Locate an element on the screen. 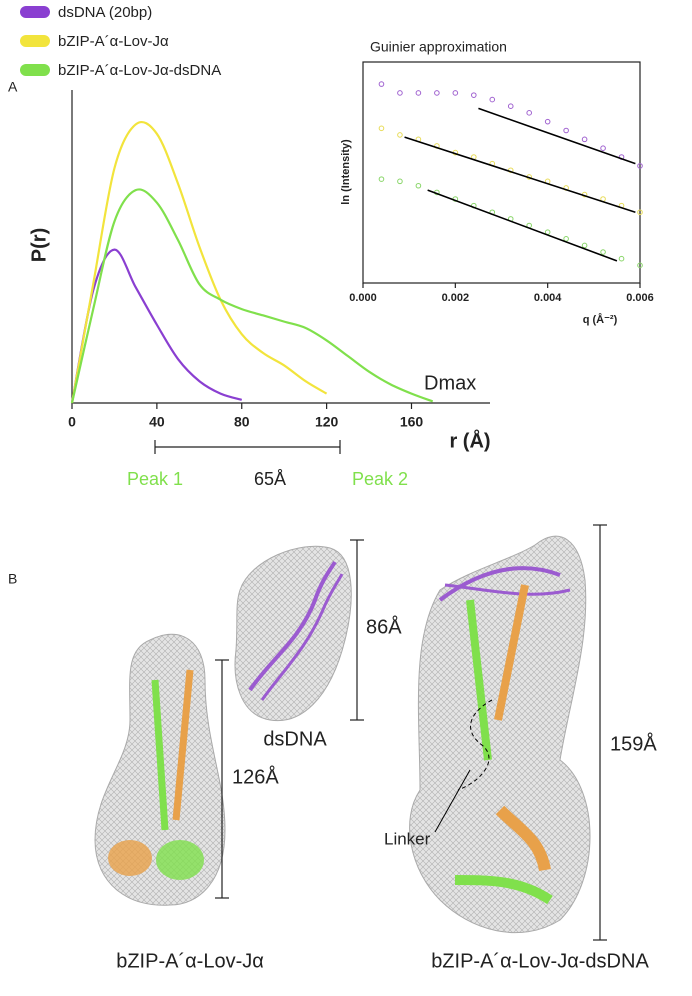  x-tick-label: 0 is located at coordinates (72, 422).